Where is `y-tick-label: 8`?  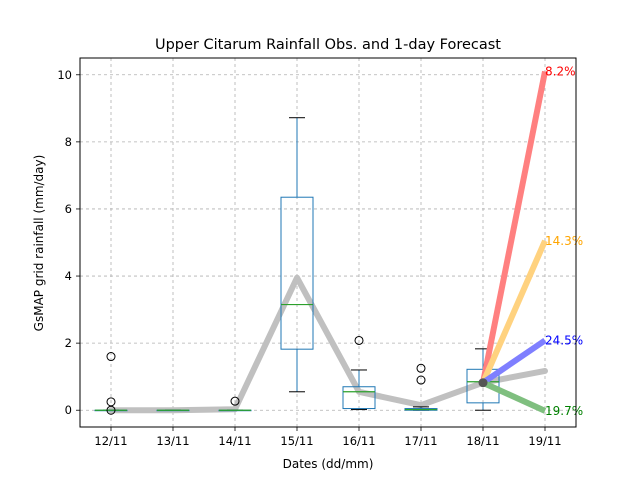
y-tick-label: 8 is located at coordinates (68, 142).